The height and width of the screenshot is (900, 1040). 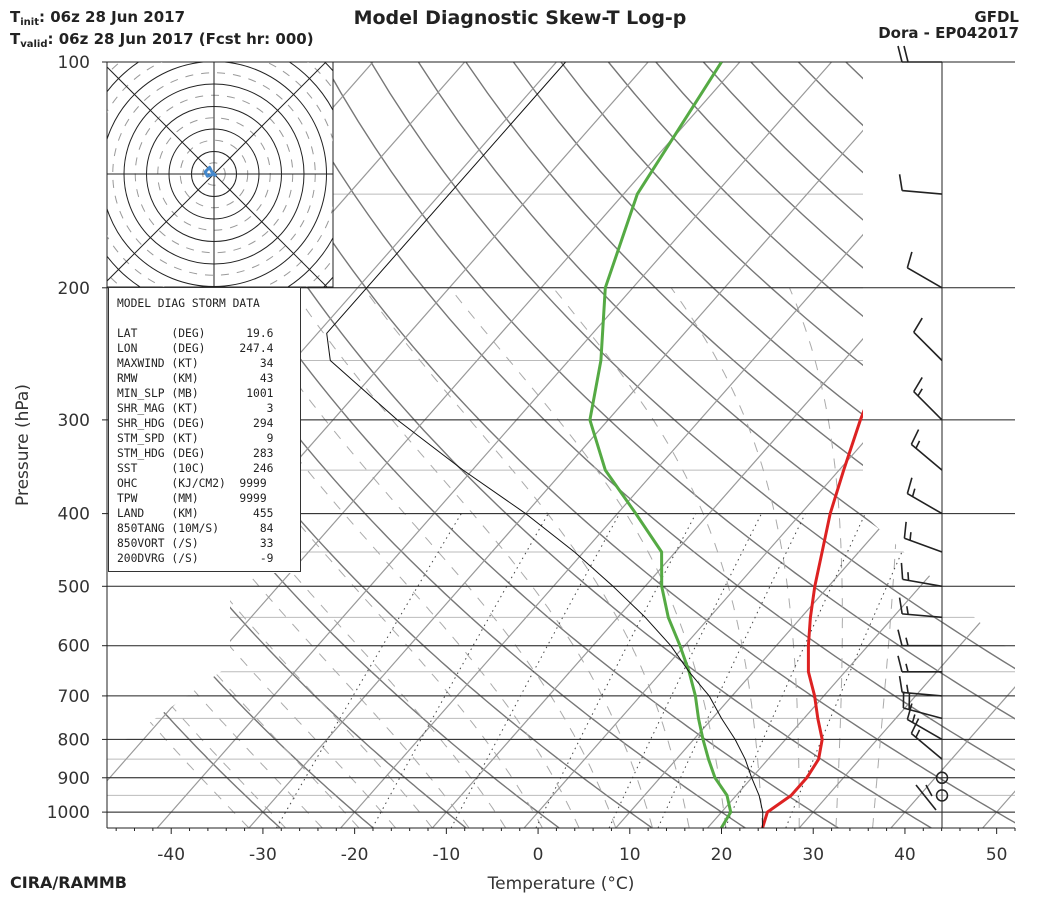 What do you see at coordinates (195, 393) in the screenshot?
I see `storm-data-row: MIN_SLP (MB) 1001` at bounding box center [195, 393].